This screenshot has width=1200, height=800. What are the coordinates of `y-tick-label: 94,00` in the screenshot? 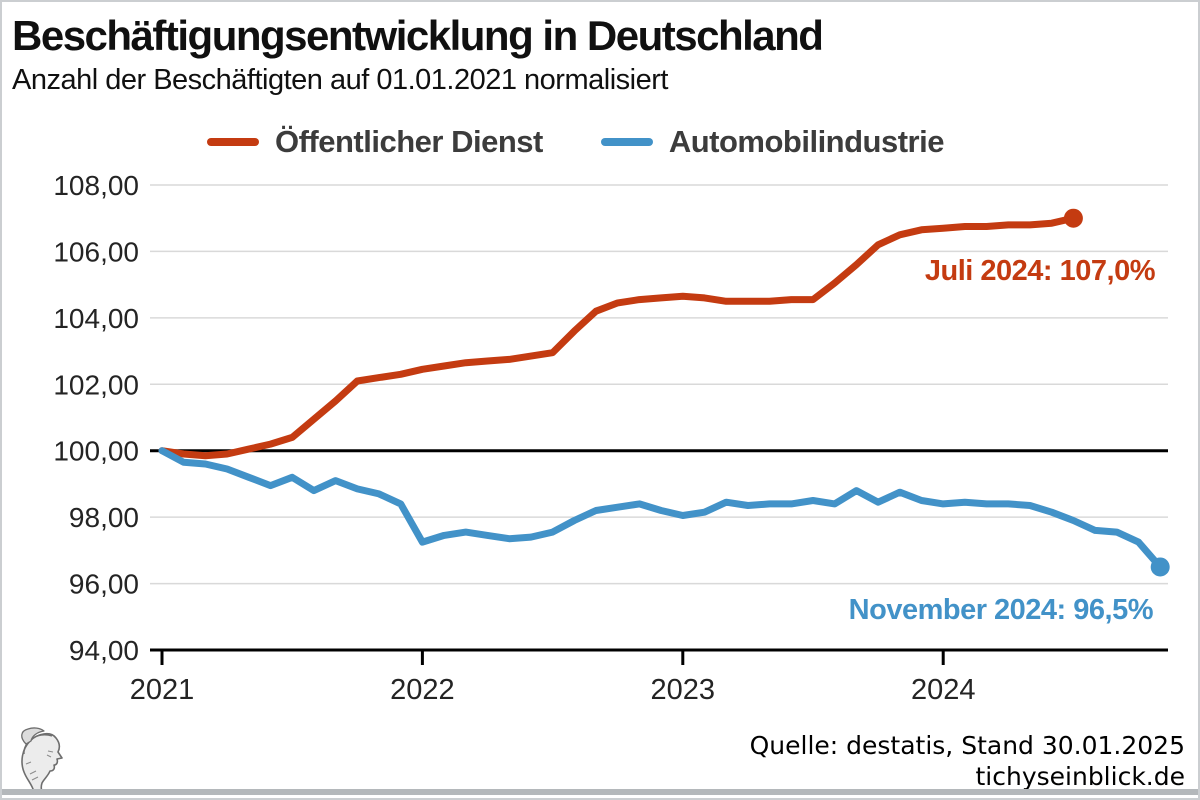 It's located at (104, 650).